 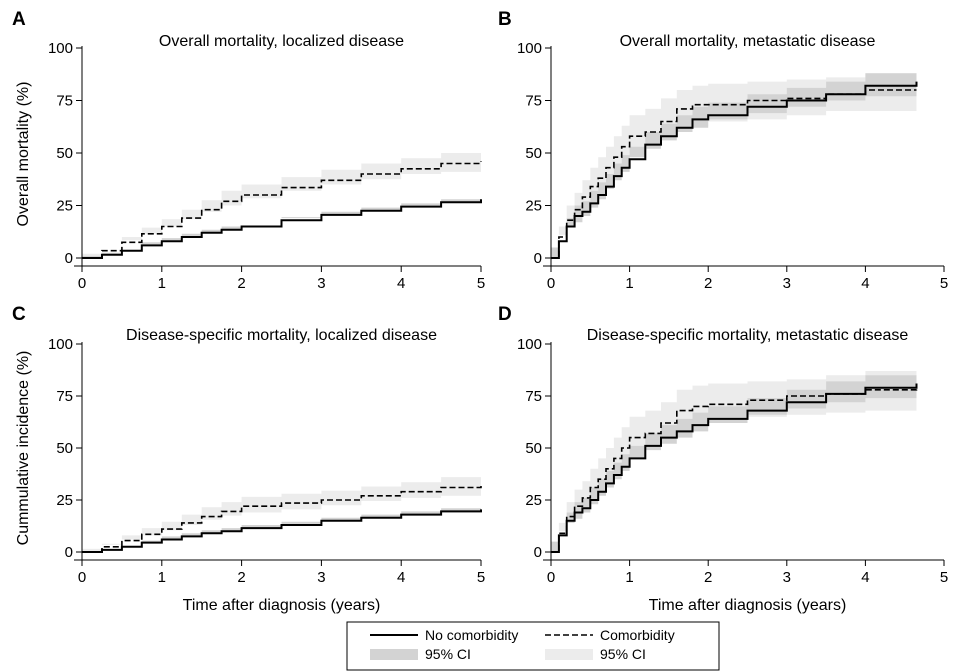 I want to click on legend-box, so click(x=533, y=646).